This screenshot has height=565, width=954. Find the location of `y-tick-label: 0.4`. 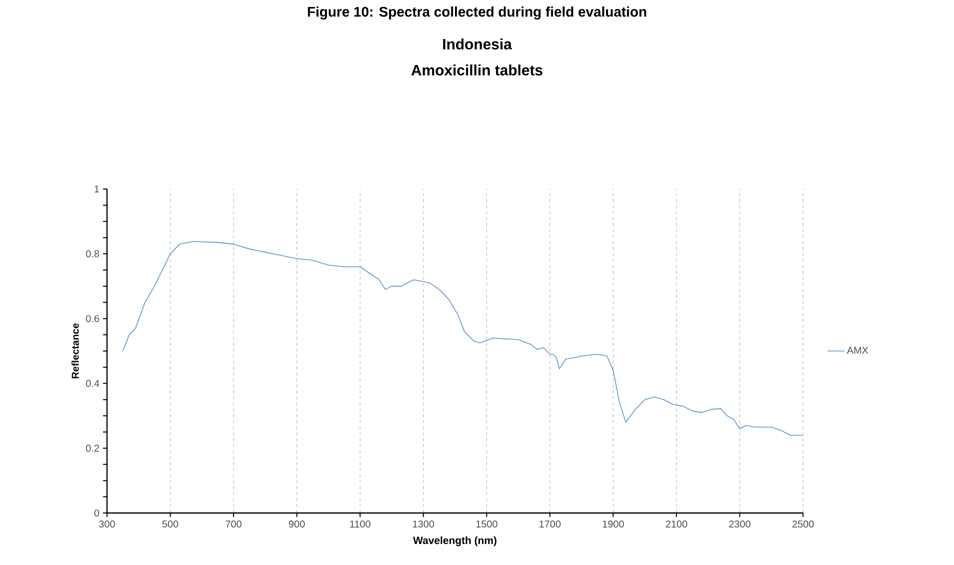

y-tick-label: 0.4 is located at coordinates (93, 383).